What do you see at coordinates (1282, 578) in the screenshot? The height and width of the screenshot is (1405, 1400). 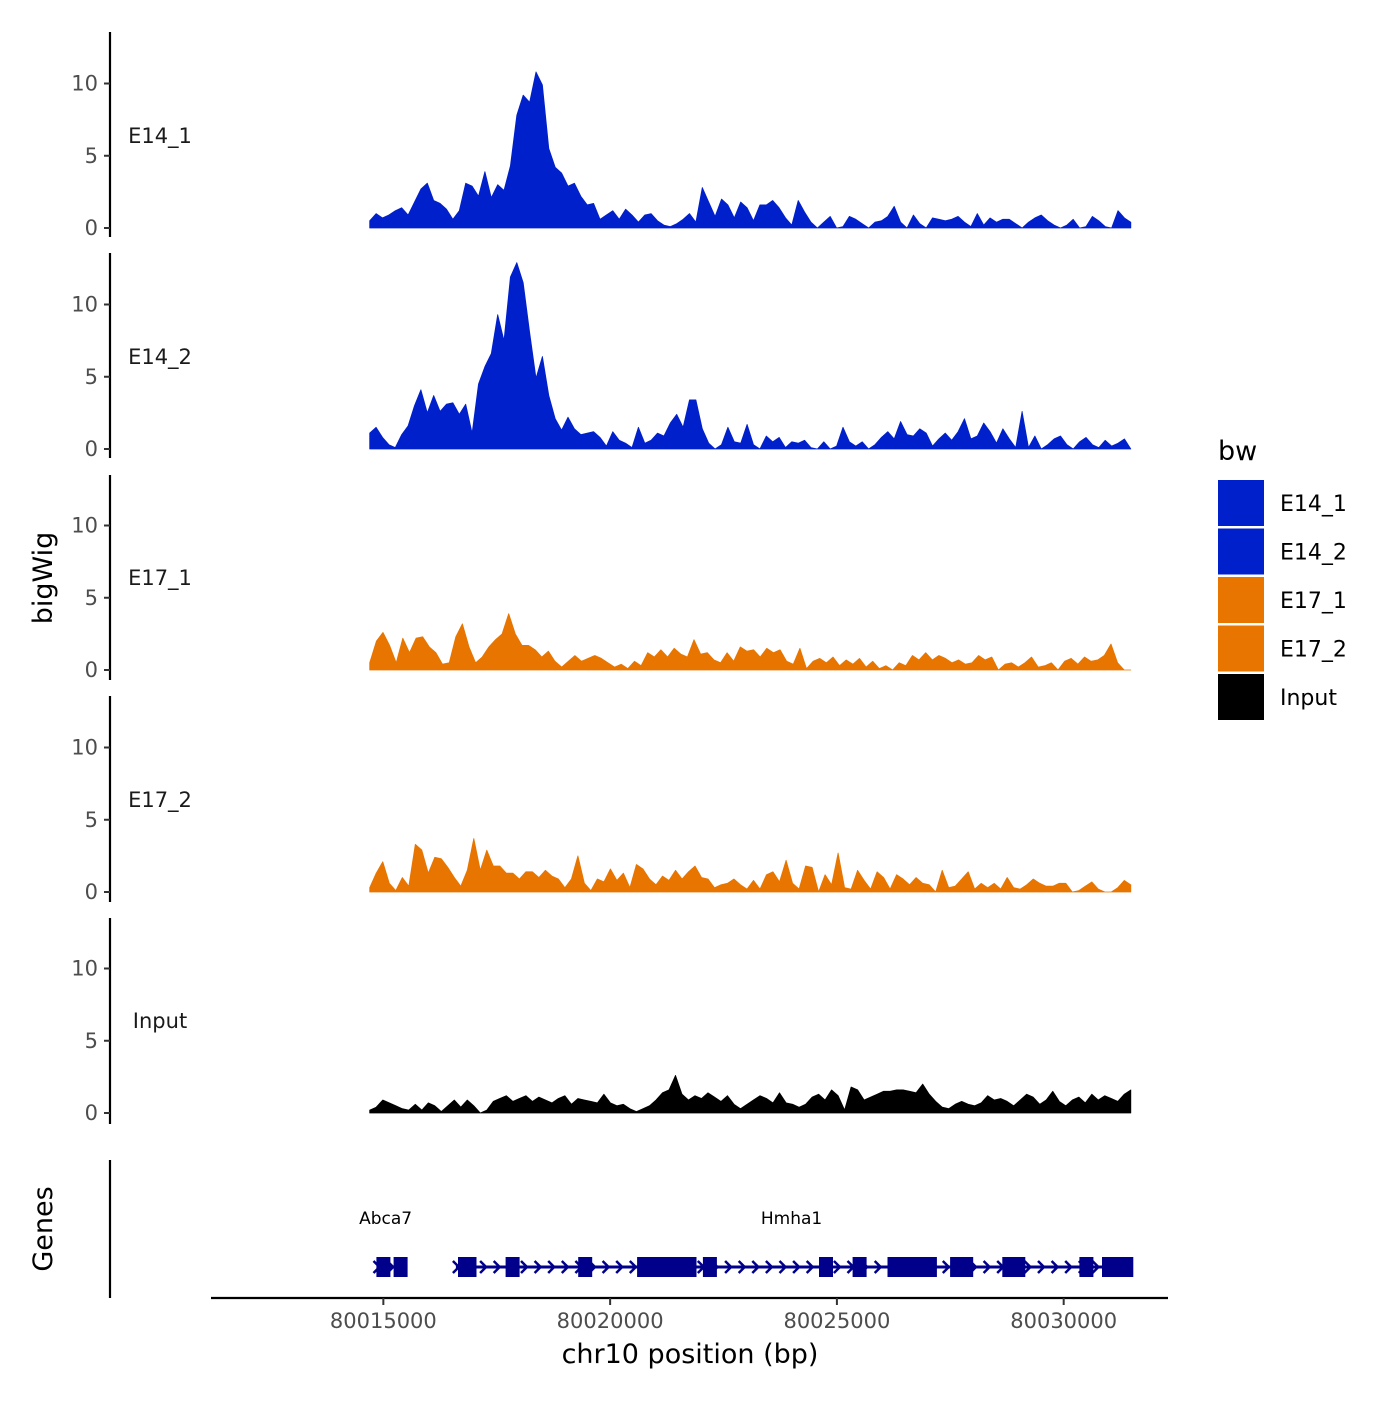 I see `legend: bw E14_1 E14_2 E17_1 E17_2 Input` at bounding box center [1282, 578].